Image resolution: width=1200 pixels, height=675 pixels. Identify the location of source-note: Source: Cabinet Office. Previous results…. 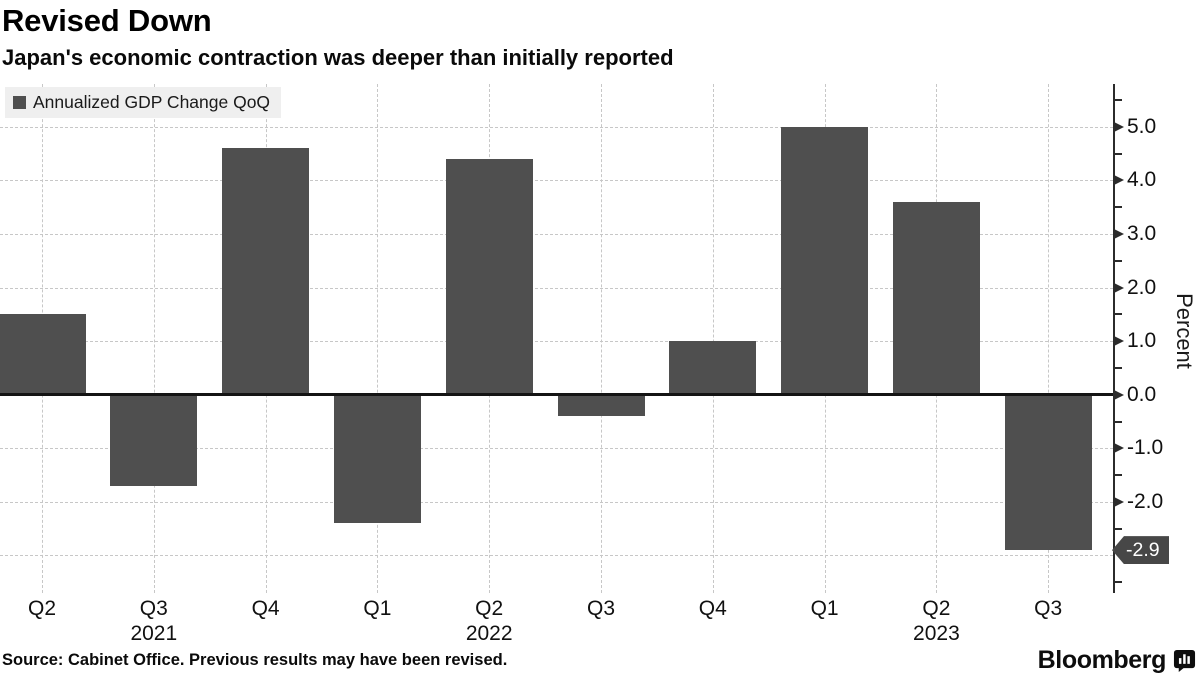
(255, 660).